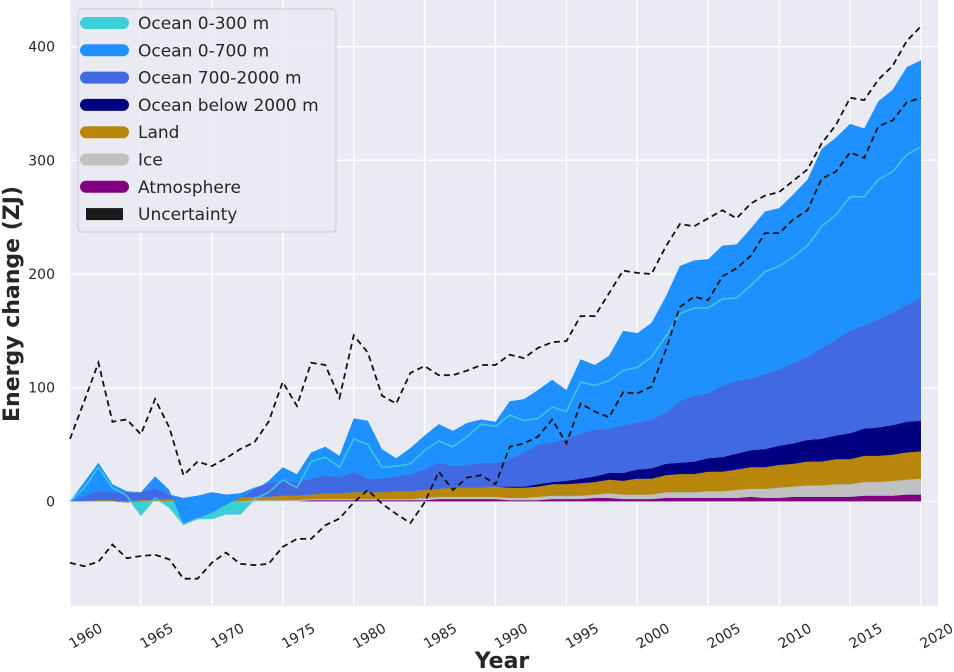  Describe the element at coordinates (41, 161) in the screenshot. I see `y-tick-label: 300` at that location.